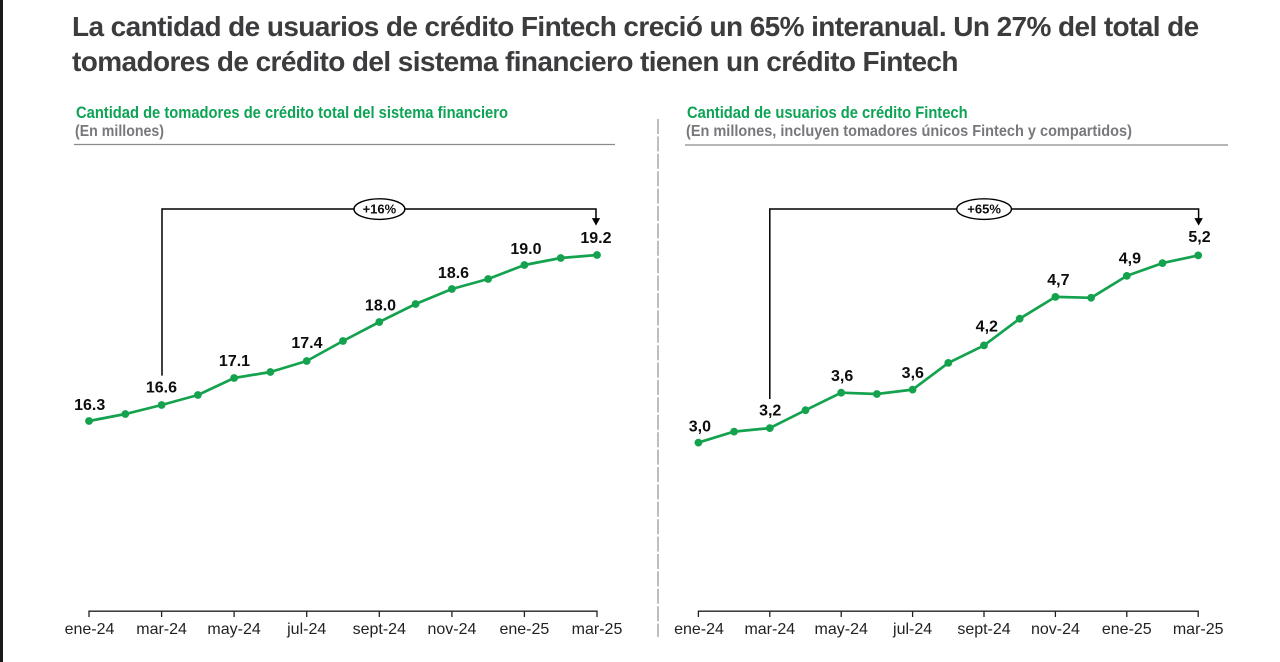 This screenshot has height=662, width=1280. I want to click on svg-text: 4,2, so click(987, 327).